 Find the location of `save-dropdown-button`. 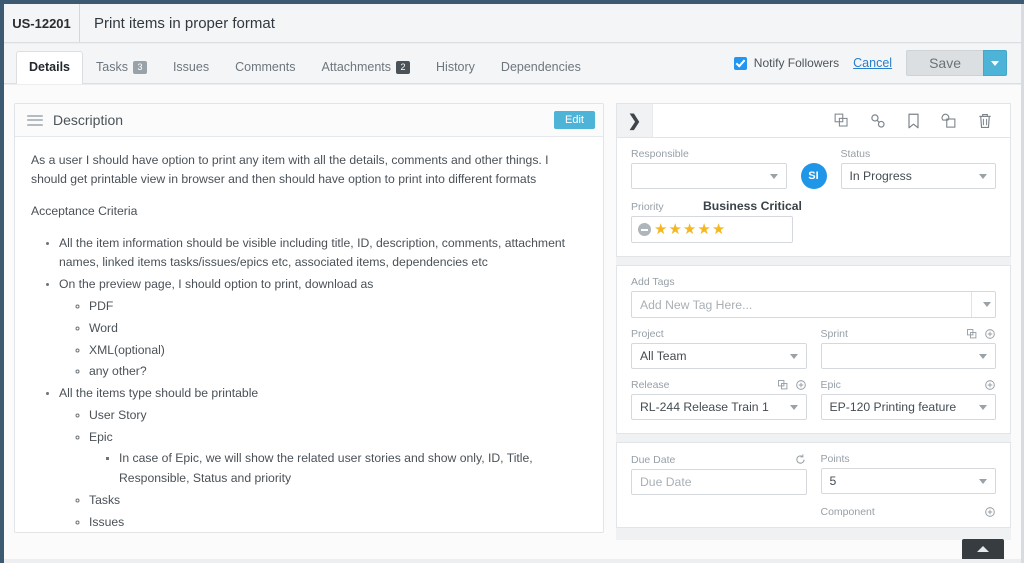

save-dropdown-button is located at coordinates (995, 63).